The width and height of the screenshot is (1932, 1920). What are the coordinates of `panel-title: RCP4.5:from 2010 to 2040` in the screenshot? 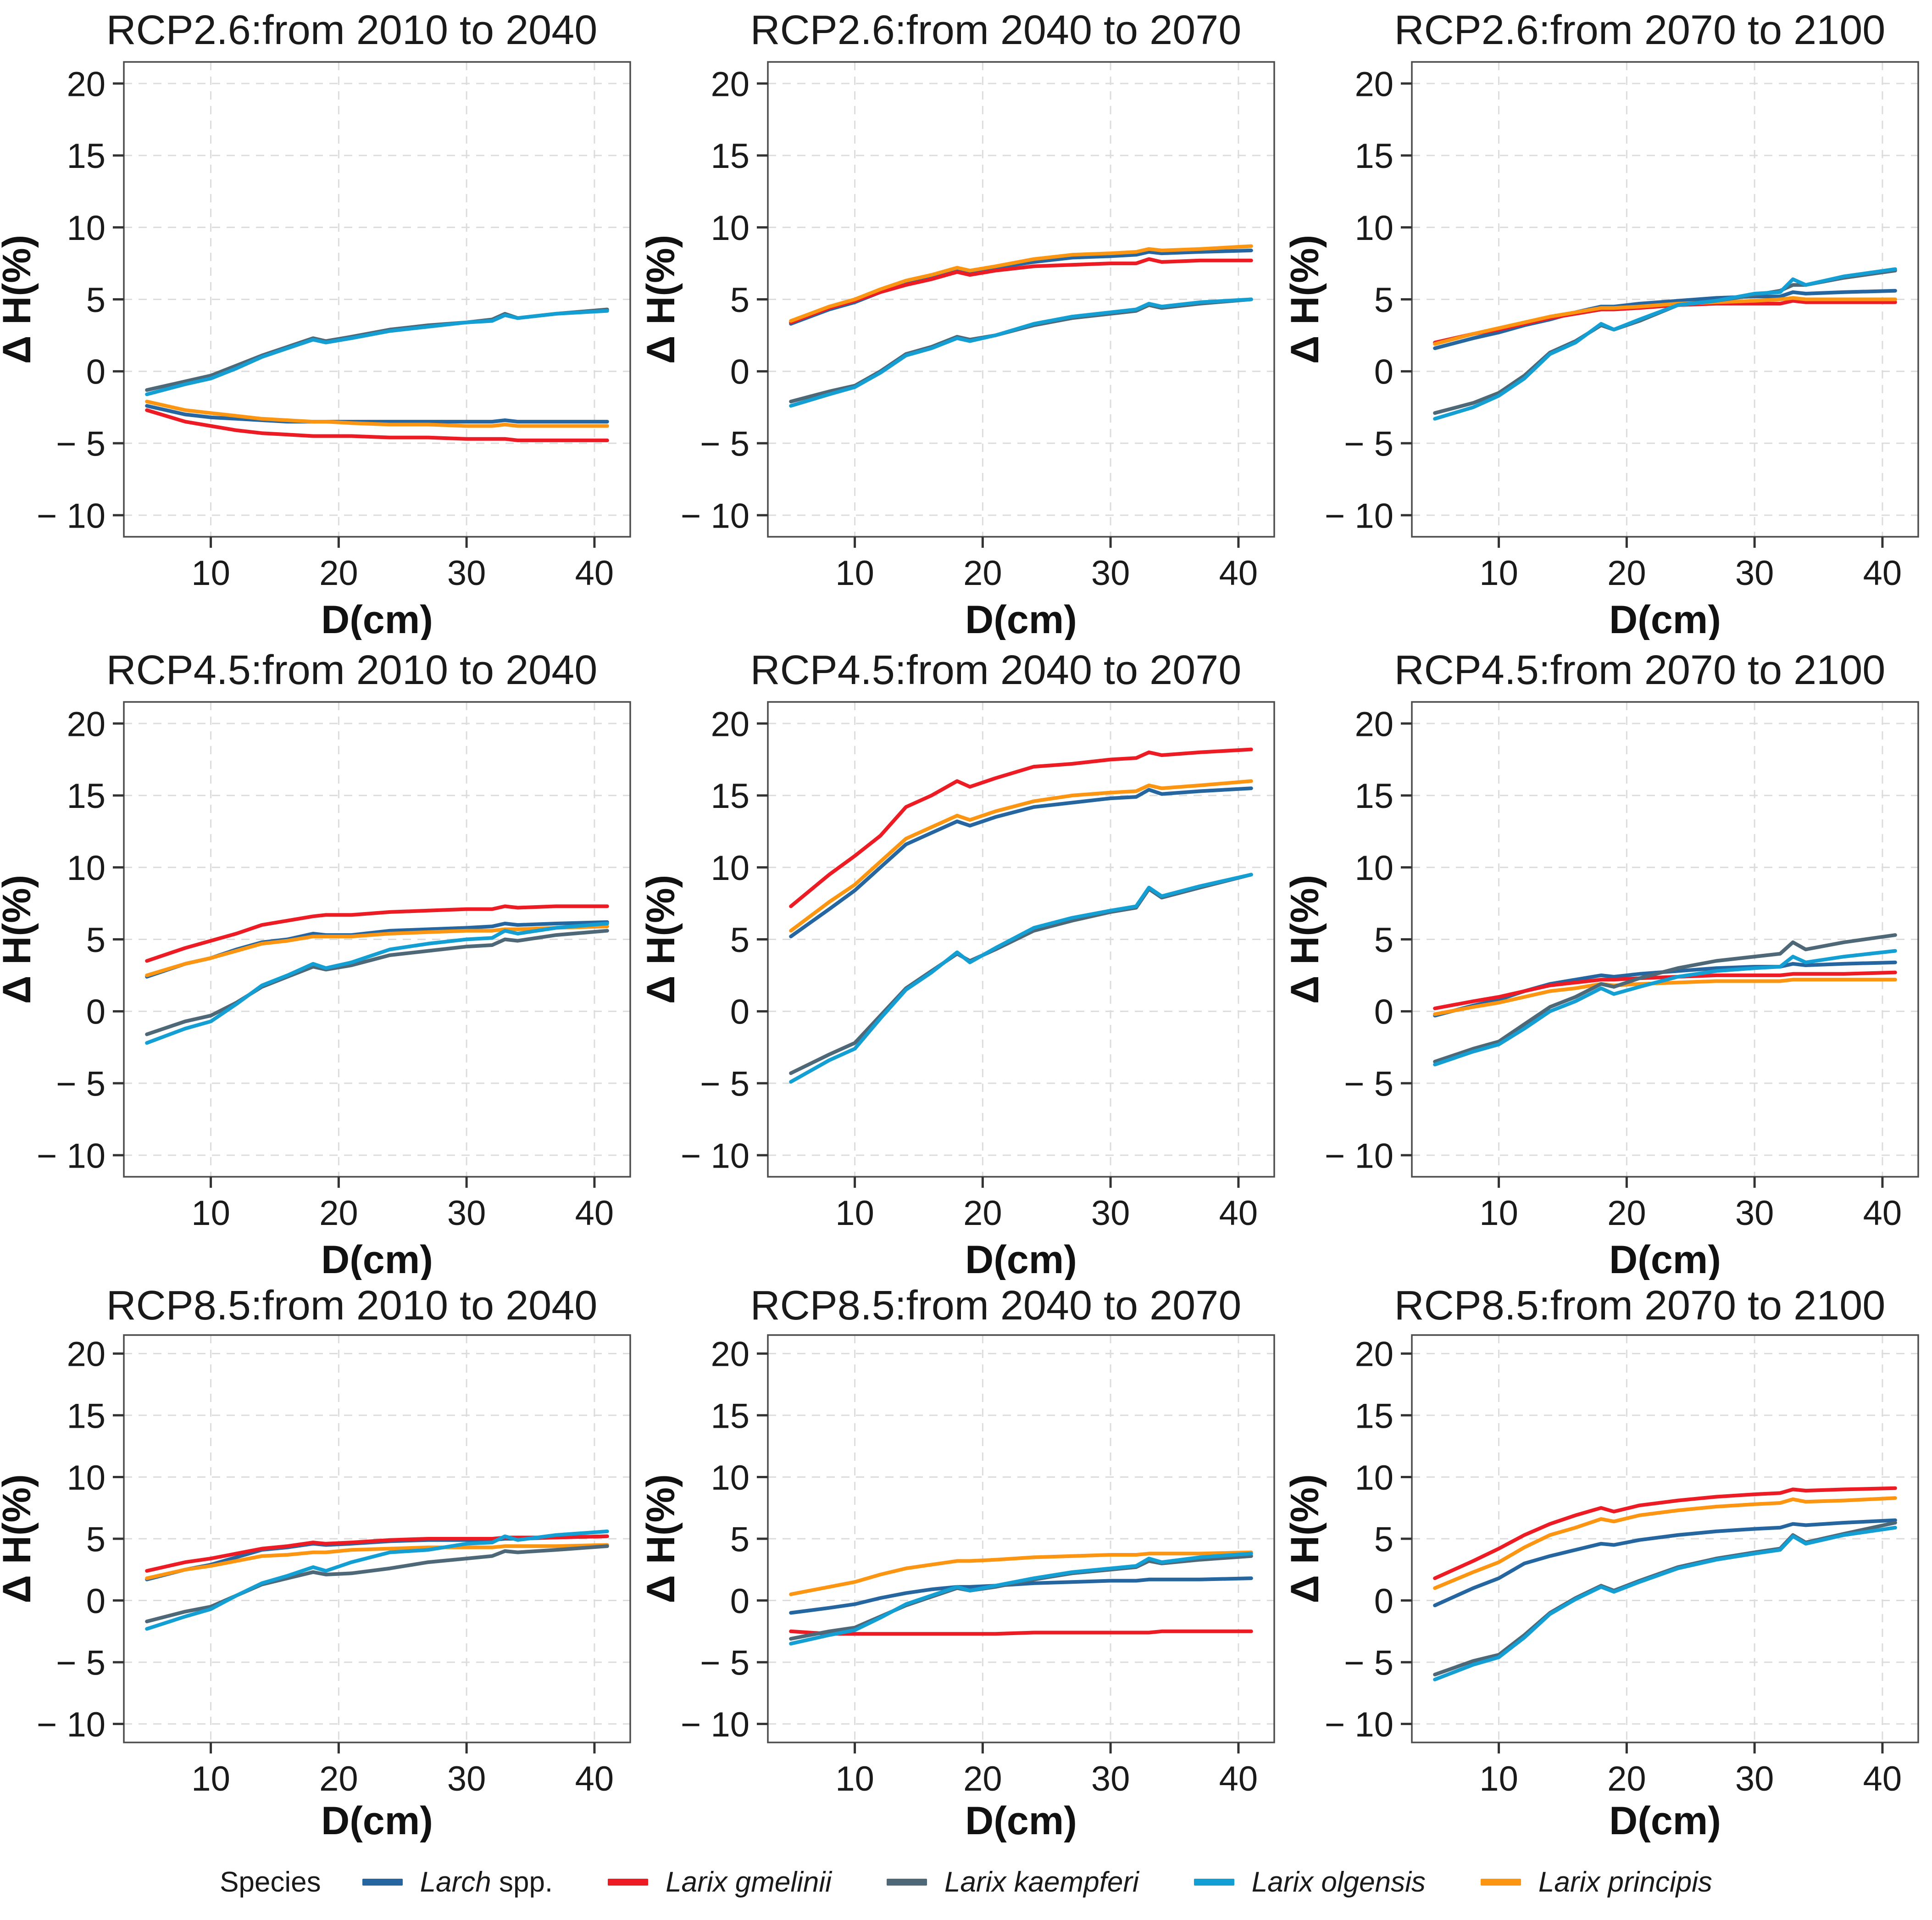 It's located at (352, 670).